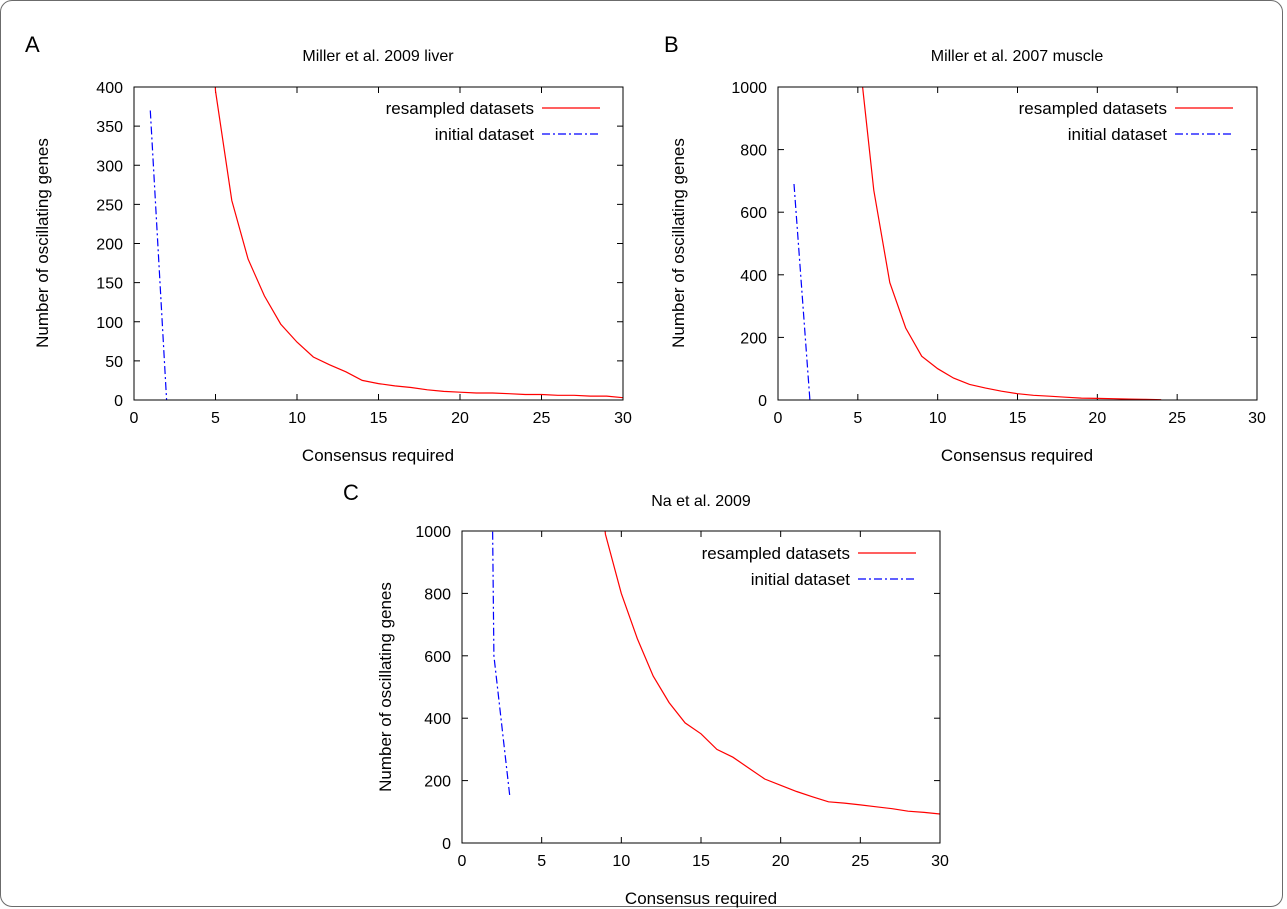  Describe the element at coordinates (109, 166) in the screenshot. I see `y-tick-label: 300` at that location.